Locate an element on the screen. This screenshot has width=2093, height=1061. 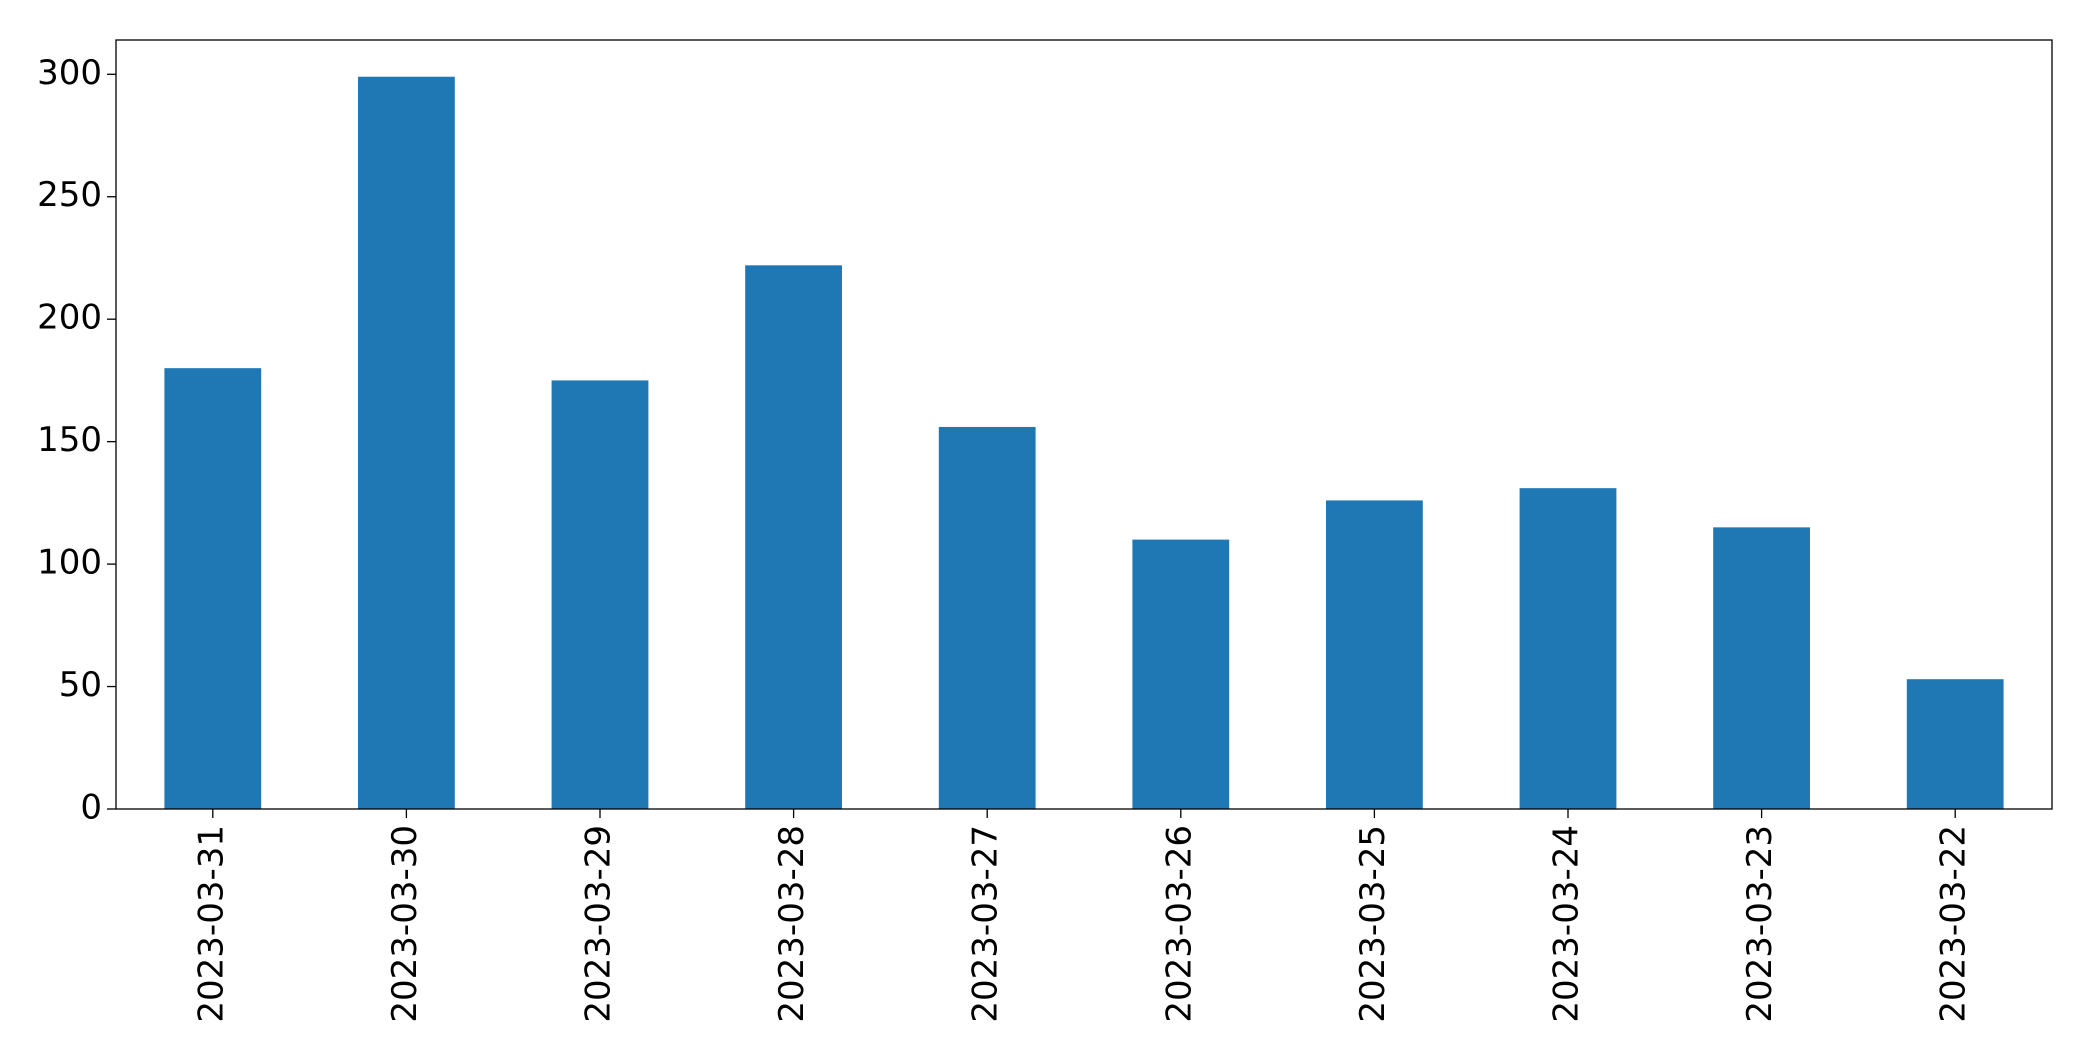
x-tick-label: 2023-03-23 is located at coordinates (1760, 924).